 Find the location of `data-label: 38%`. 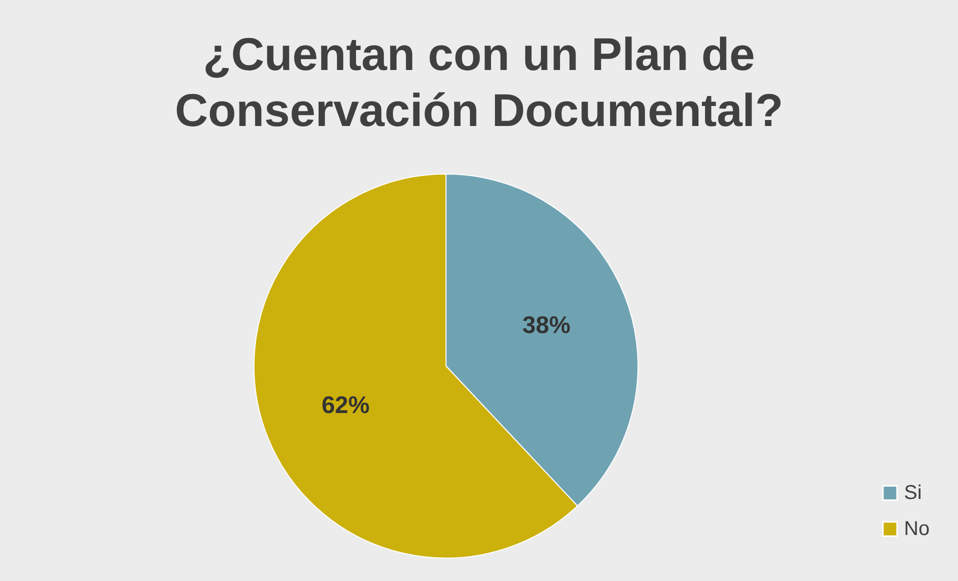

data-label: 38% is located at coordinates (546, 326).